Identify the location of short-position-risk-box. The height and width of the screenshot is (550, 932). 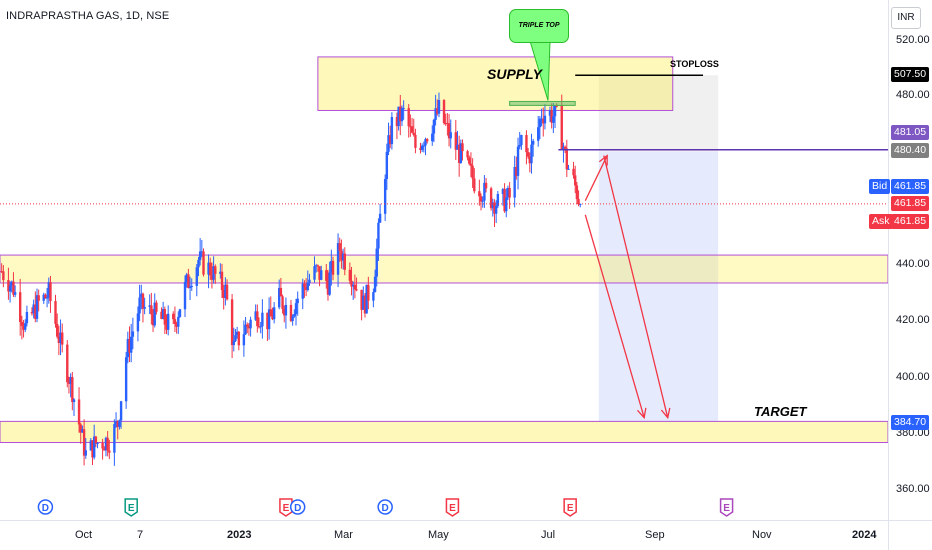
(658, 113).